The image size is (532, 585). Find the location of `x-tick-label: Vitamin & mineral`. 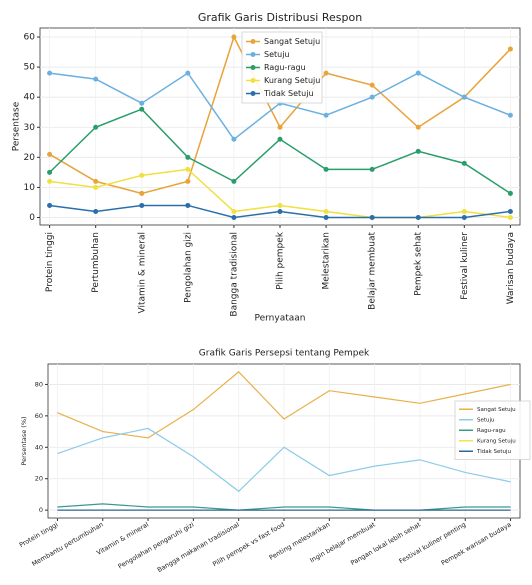

x-tick-label: Vitamin & mineral is located at coordinates (142, 272).